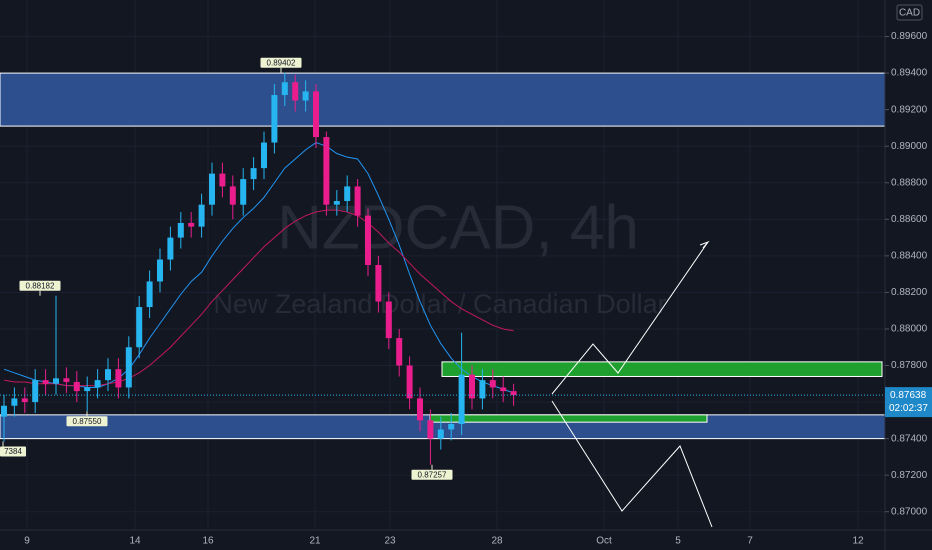 The image size is (932, 550). Describe the element at coordinates (458, 227) in the screenshot. I see `watermark-title: NZDCAD, 4h` at that location.